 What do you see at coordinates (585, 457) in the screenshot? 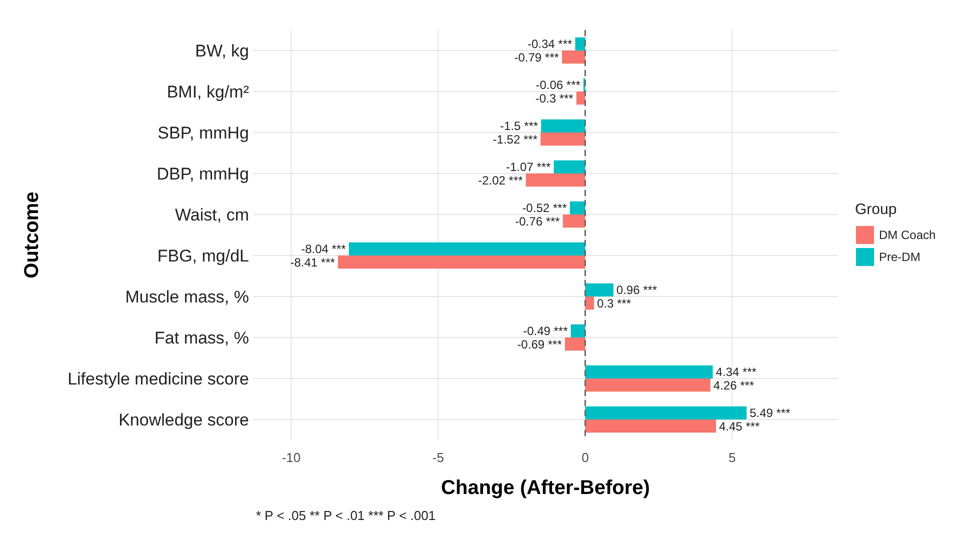
I see `x-tick-label: 0` at bounding box center [585, 457].